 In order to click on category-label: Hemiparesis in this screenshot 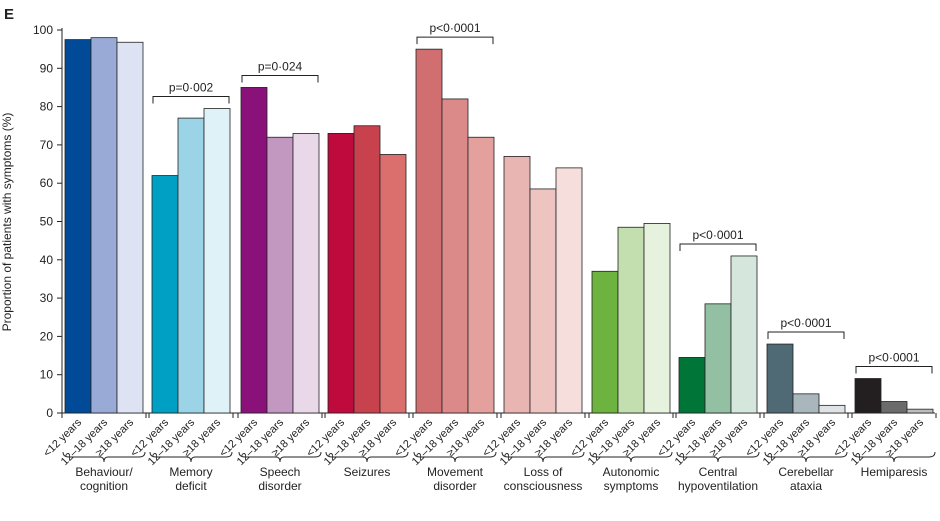, I will do `click(894, 472)`.